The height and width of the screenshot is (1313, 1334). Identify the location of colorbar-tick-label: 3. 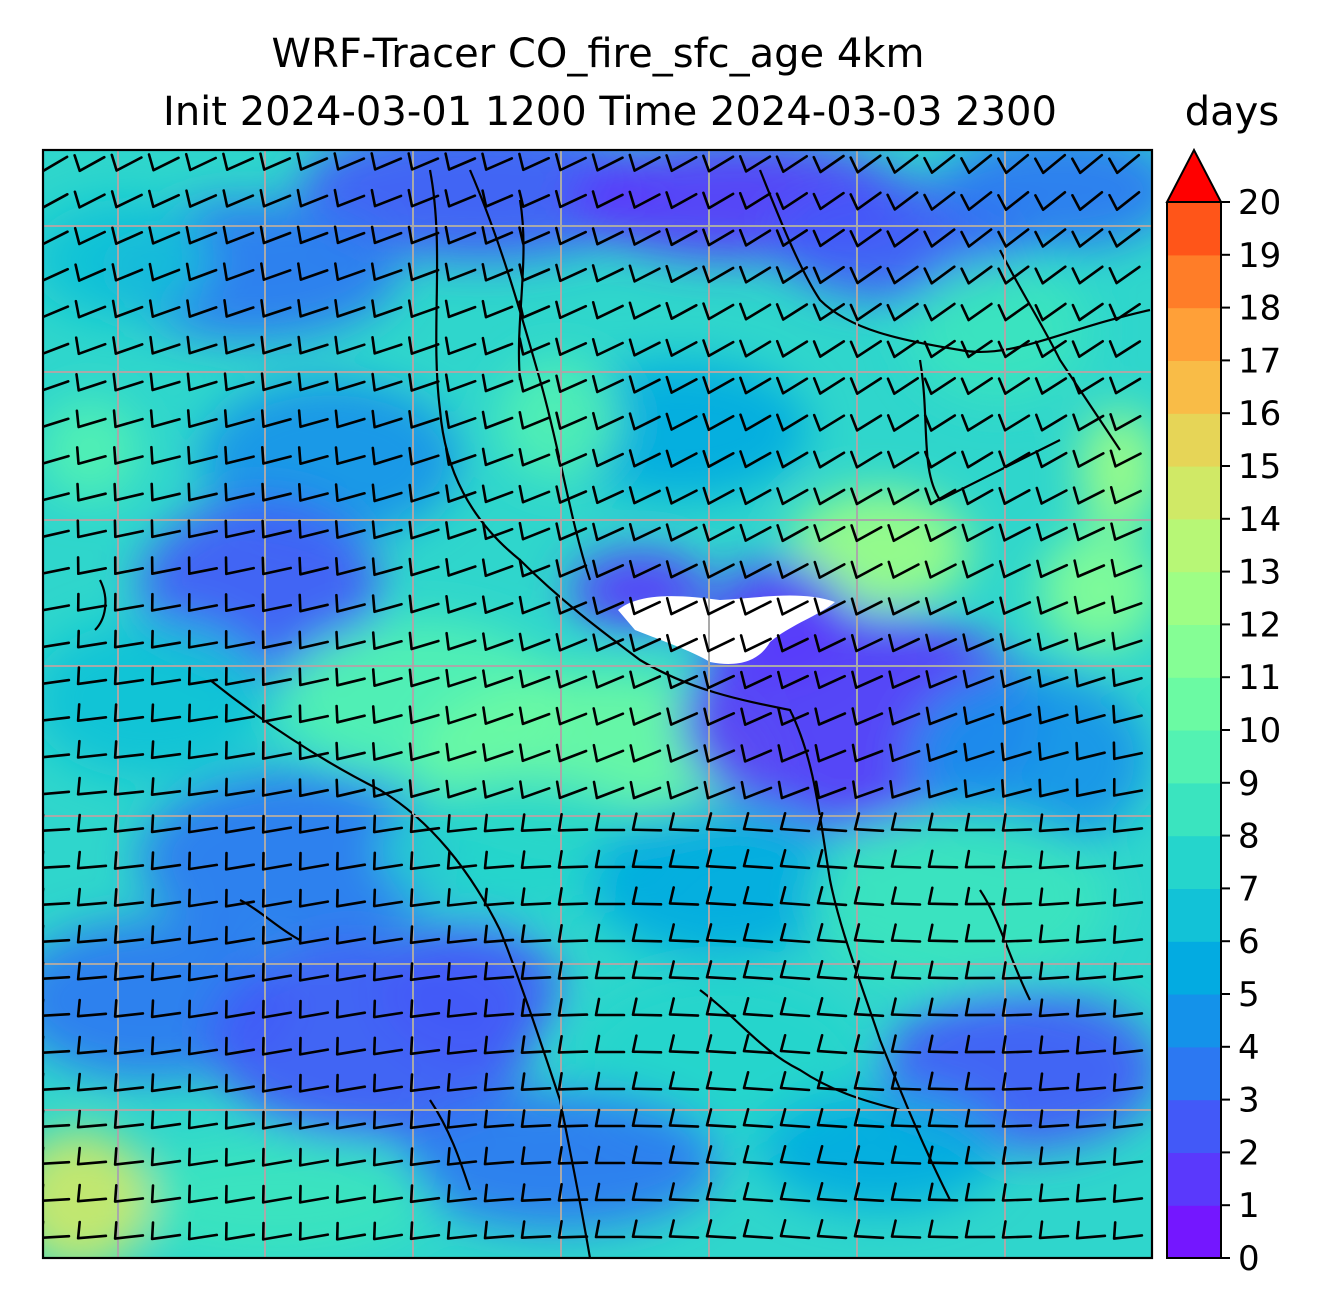
(1249, 1101).